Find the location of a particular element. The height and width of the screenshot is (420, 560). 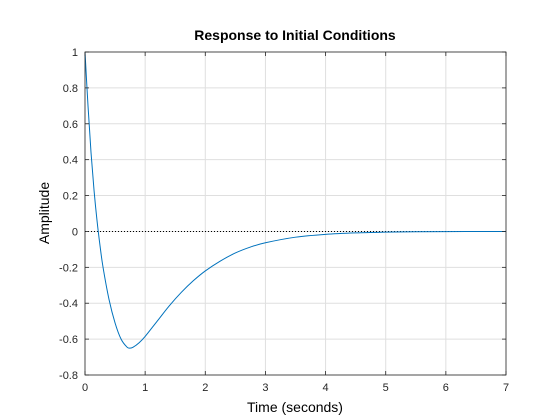

x-tick-label: 3 is located at coordinates (265, 388).